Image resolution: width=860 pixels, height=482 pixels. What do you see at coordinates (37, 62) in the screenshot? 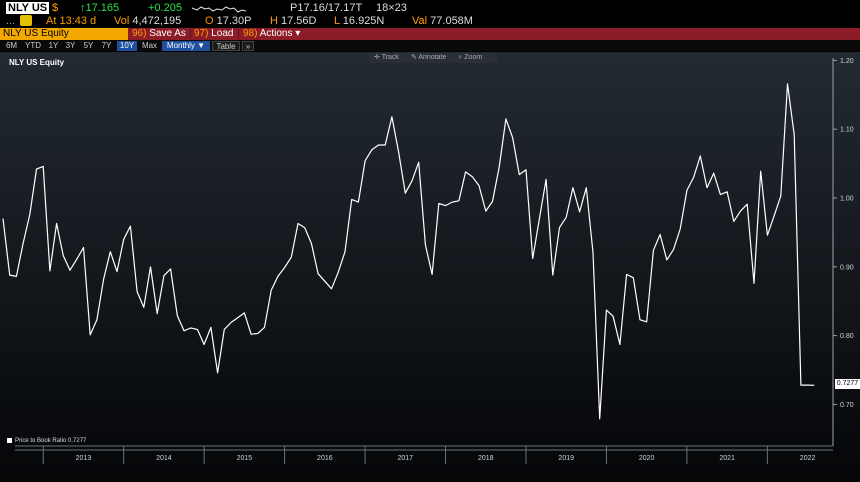
I see `chart-title: NLY US Equity` at bounding box center [37, 62].